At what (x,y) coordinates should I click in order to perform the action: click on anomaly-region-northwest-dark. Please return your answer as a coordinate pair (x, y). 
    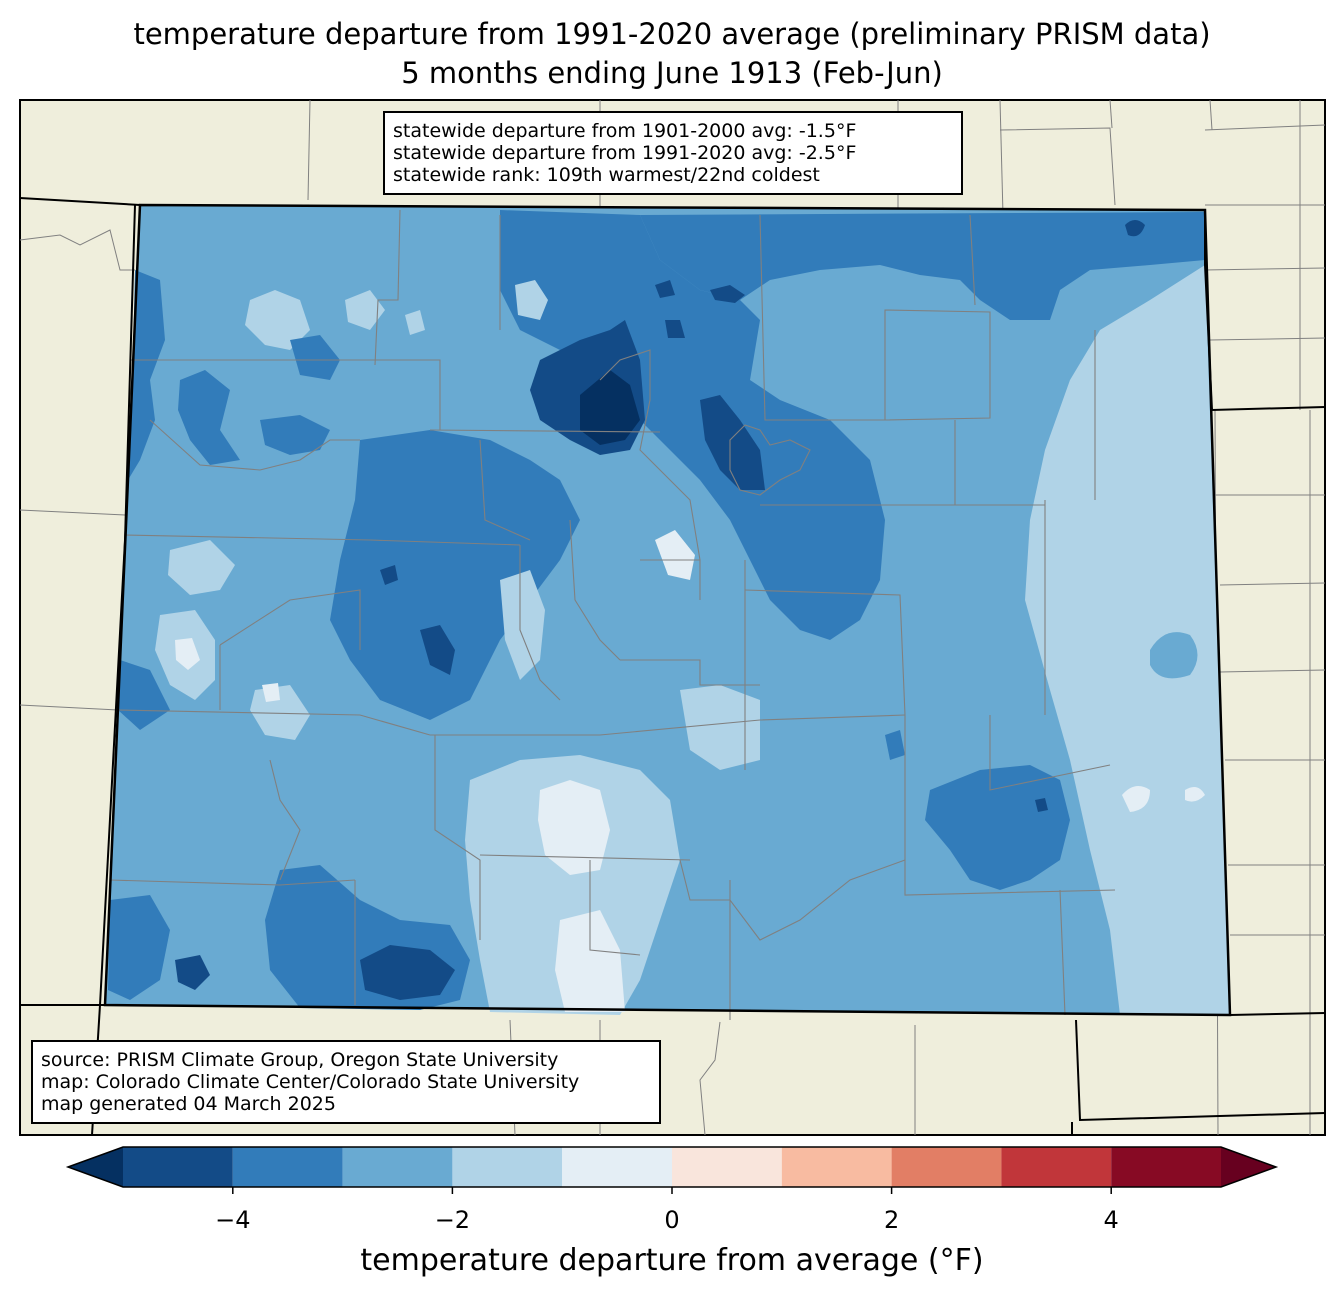
    Looking at the image, I should click on (146, 375).